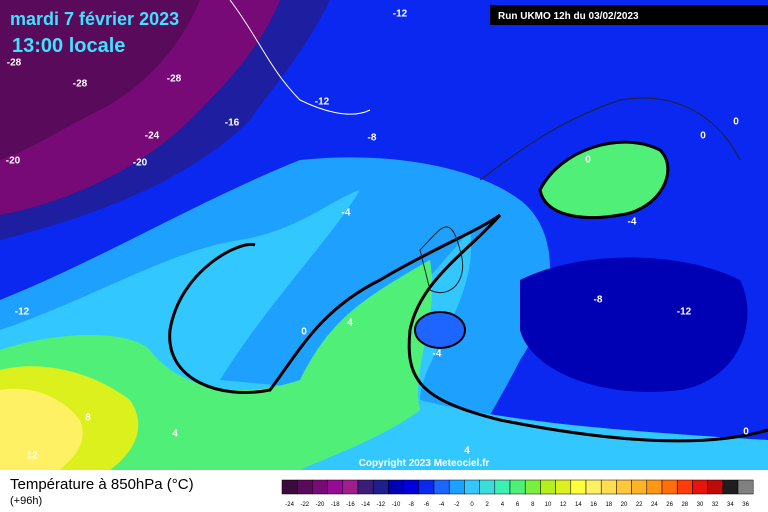  I want to click on legend-label: -22, so click(304, 505).